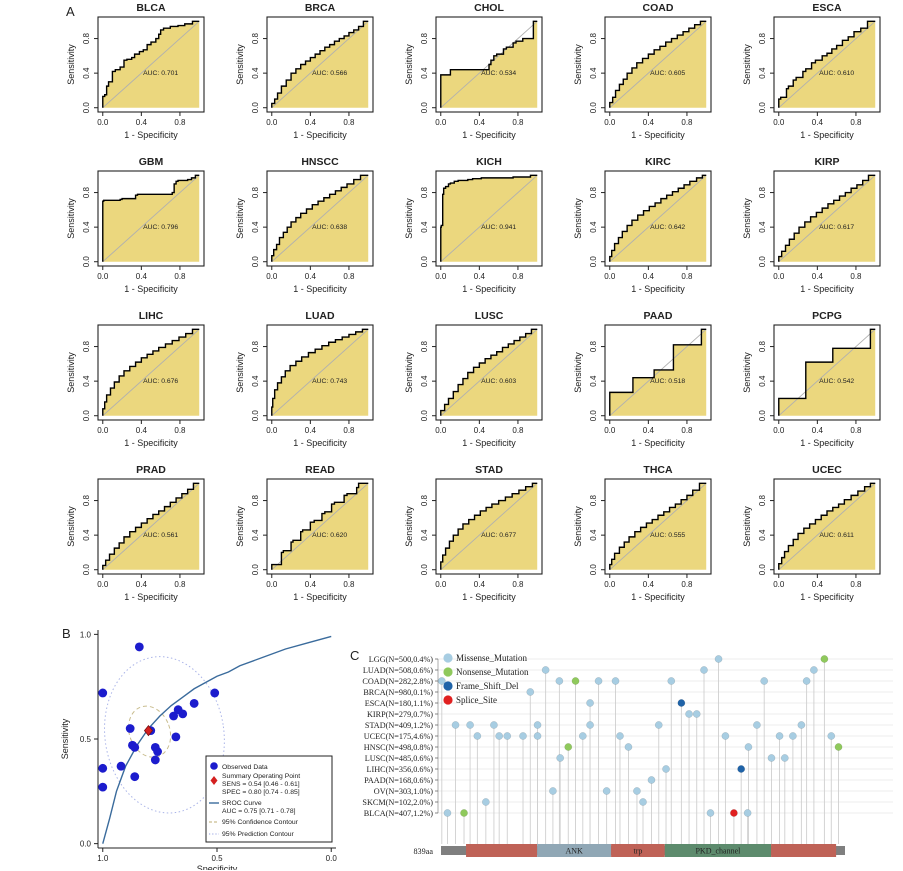  What do you see at coordinates (718, 850) in the screenshot?
I see `protein-domain-PKD_channel` at bounding box center [718, 850].